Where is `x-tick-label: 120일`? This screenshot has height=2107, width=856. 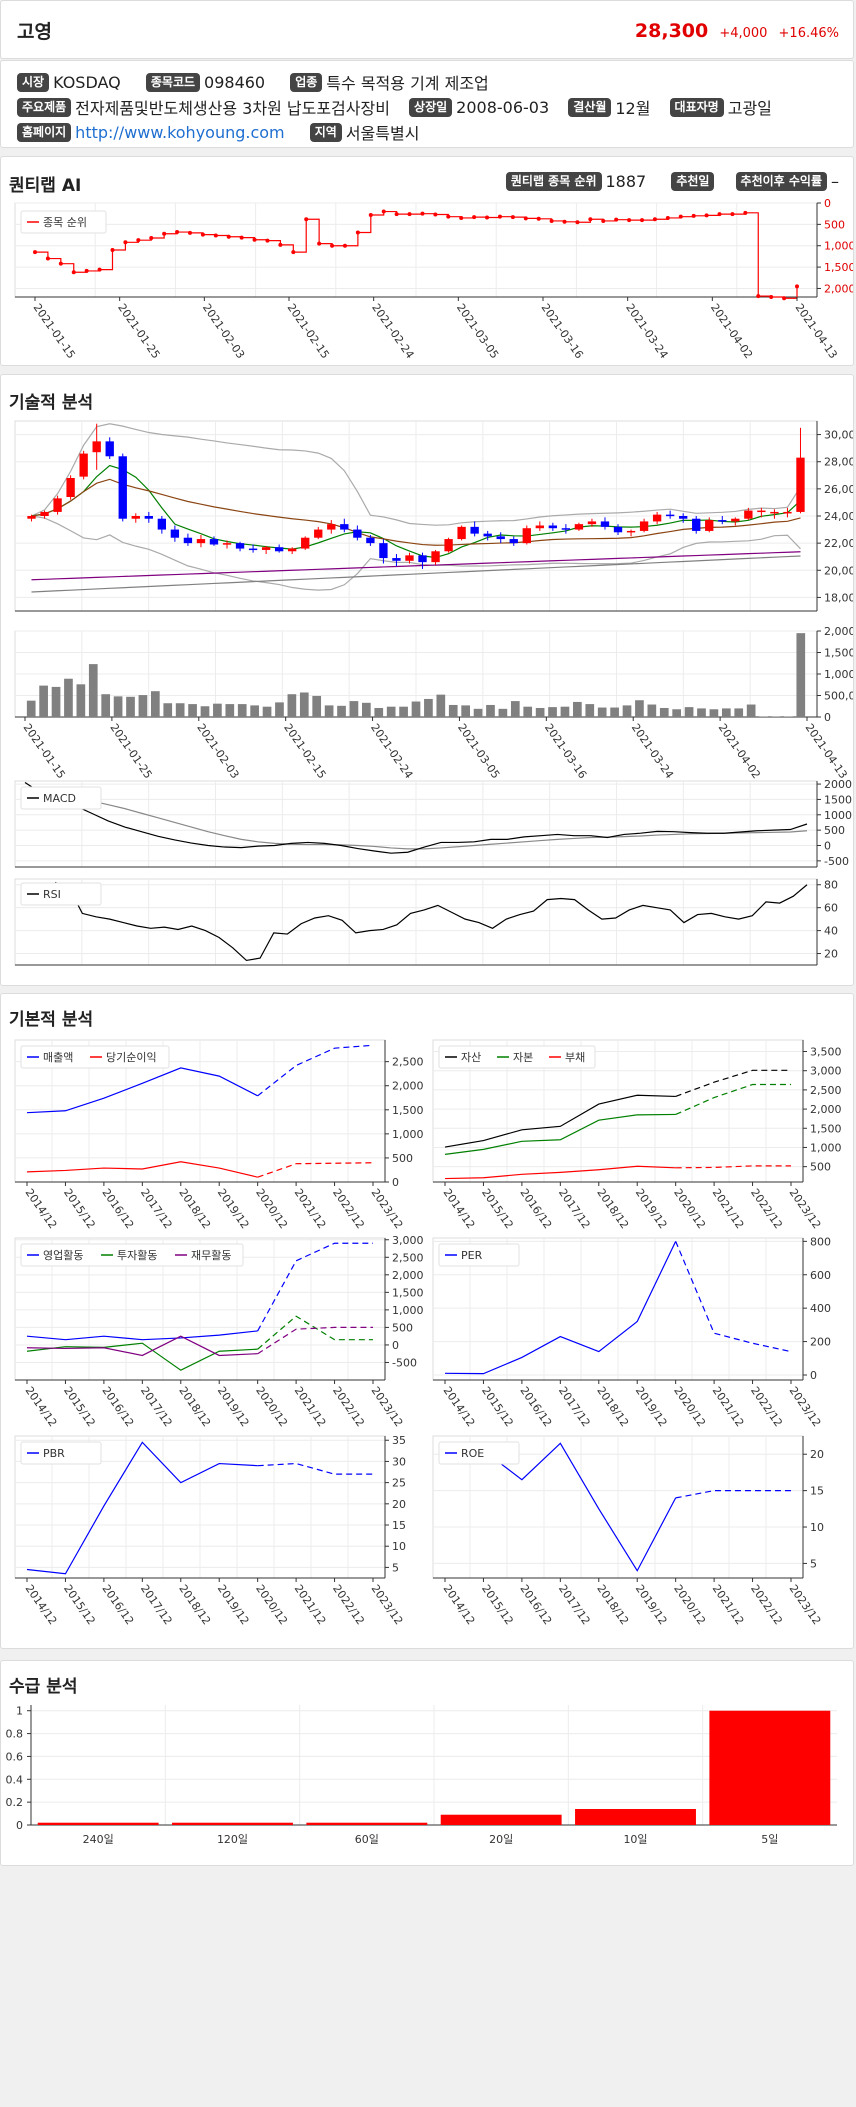
x-tick-label: 120일 is located at coordinates (232, 1839).